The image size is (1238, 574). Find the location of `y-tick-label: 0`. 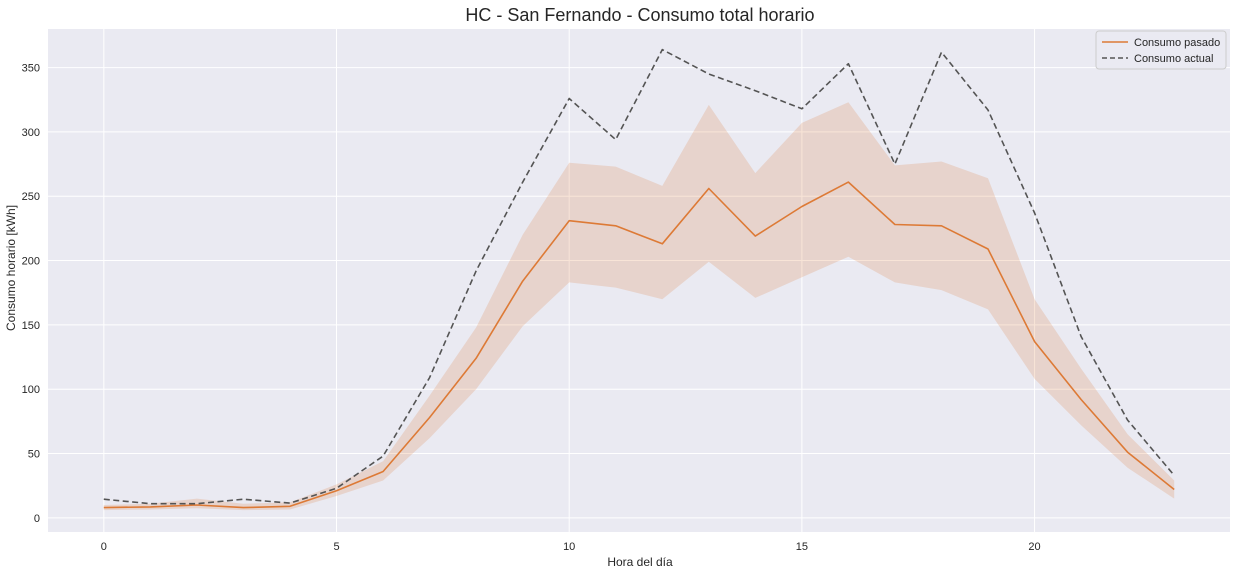

y-tick-label: 0 is located at coordinates (37, 519).